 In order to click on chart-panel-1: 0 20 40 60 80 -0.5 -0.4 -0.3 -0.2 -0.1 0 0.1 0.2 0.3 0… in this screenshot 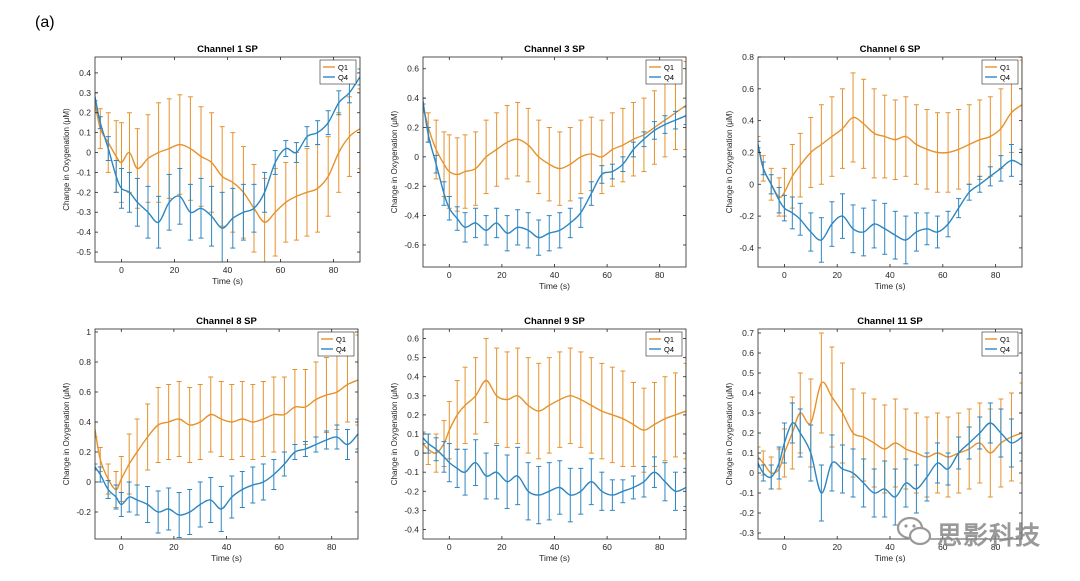, I will do `click(211, 165)`.